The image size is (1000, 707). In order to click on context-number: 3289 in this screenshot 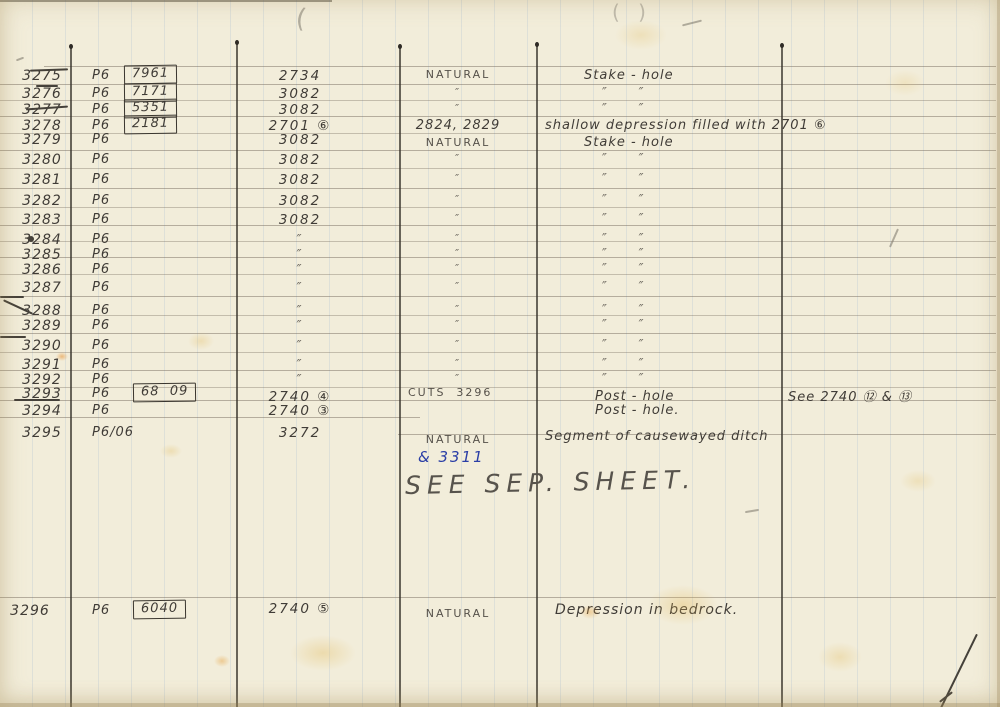, I will do `click(42, 326)`.